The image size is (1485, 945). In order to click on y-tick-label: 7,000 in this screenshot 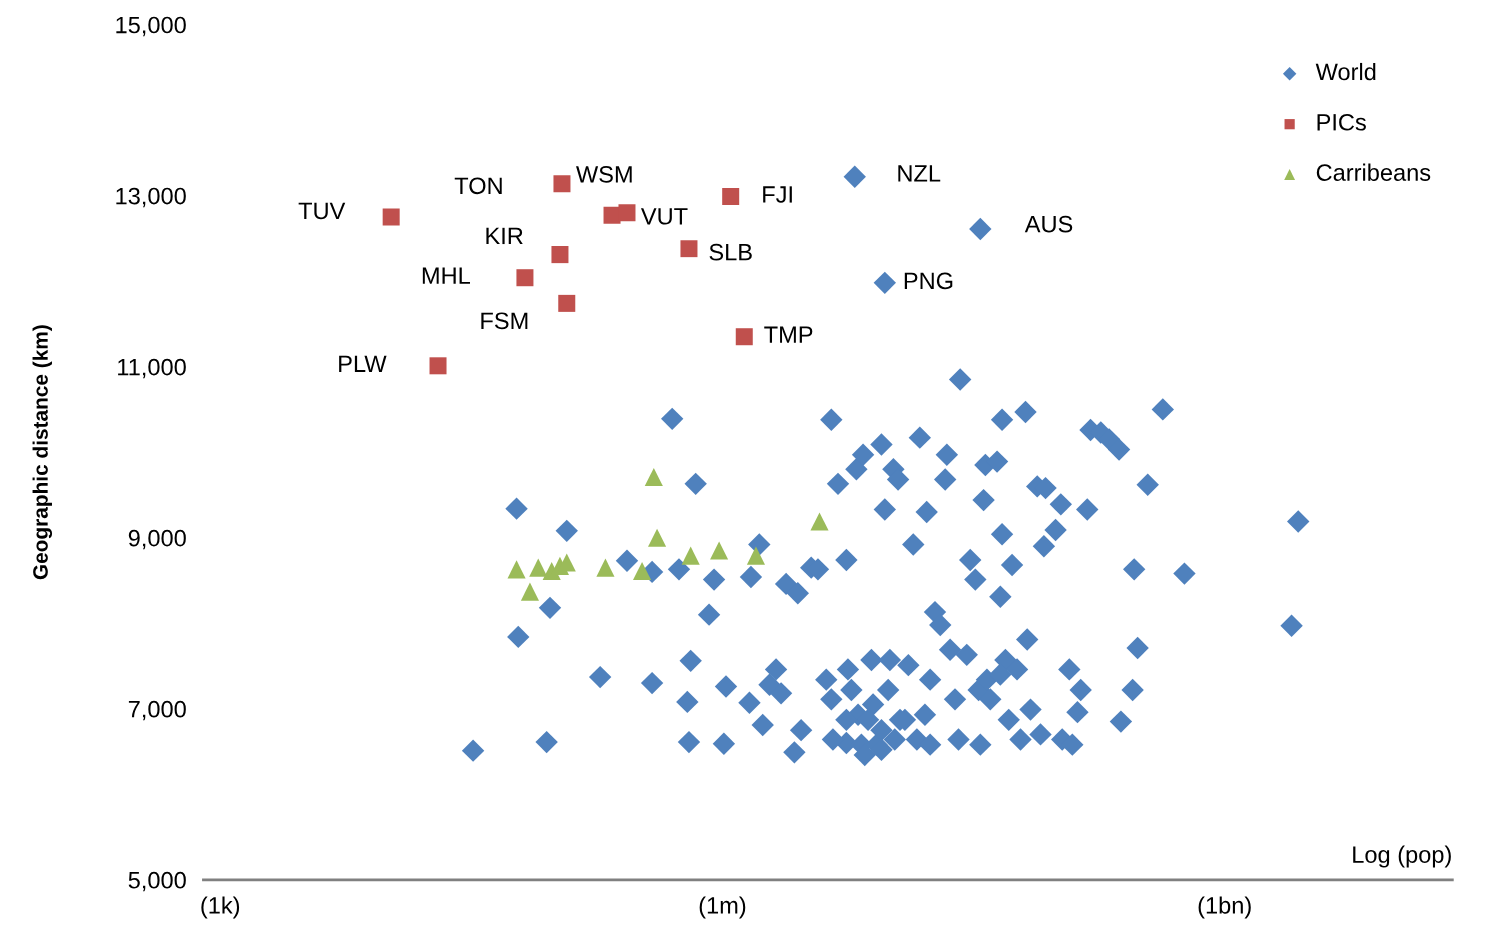, I will do `click(157, 710)`.